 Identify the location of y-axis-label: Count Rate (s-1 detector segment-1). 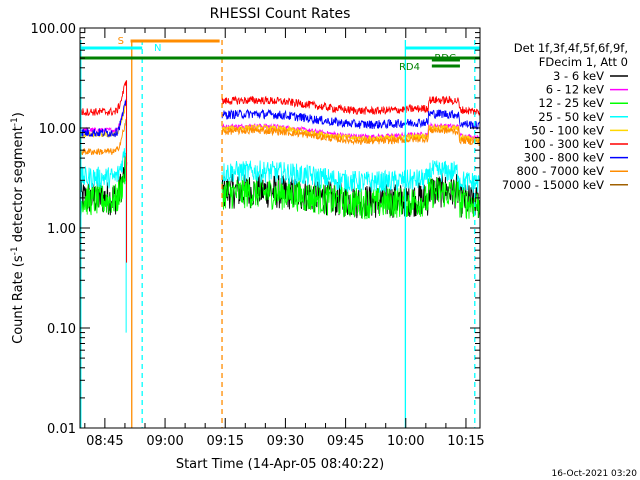
(18, 228).